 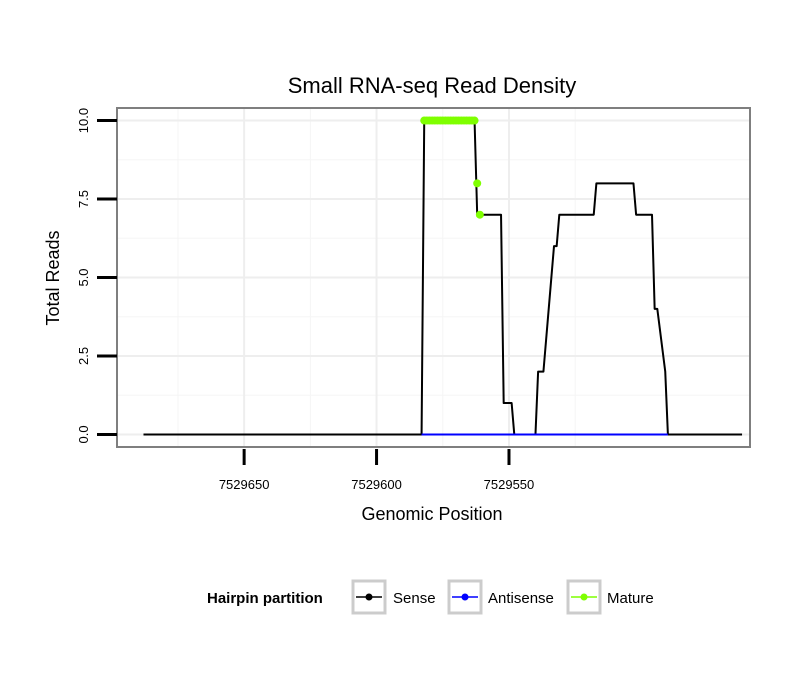 What do you see at coordinates (630, 598) in the screenshot?
I see `legend-label-mature: Mature` at bounding box center [630, 598].